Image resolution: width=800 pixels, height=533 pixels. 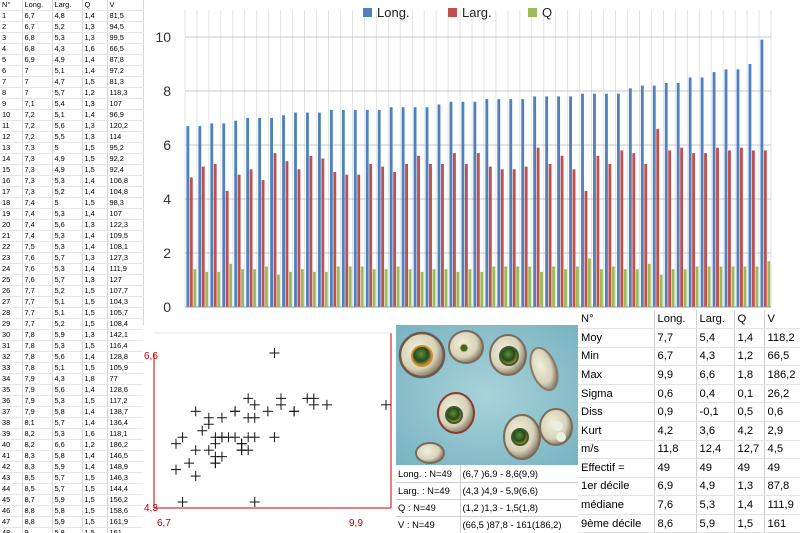 I want to click on stat-row: Moy 7,7 5,4 1,4 118,2, so click(x=689, y=338).